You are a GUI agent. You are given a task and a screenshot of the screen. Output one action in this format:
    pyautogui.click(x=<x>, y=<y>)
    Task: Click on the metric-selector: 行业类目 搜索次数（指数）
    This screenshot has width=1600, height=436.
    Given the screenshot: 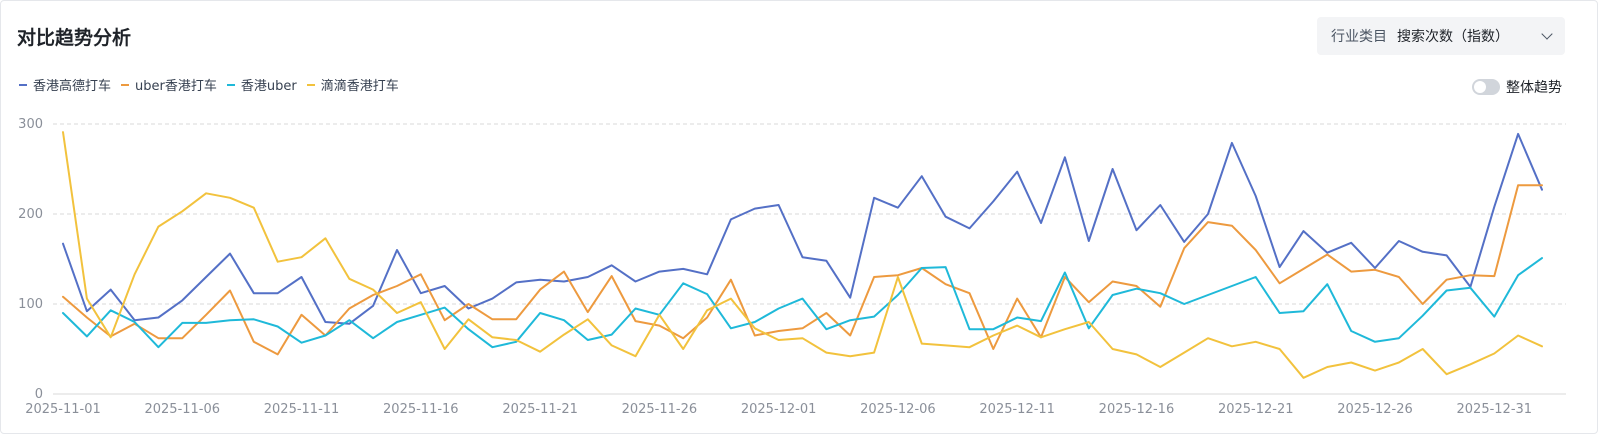 What is the action you would take?
    pyautogui.click(x=1441, y=36)
    